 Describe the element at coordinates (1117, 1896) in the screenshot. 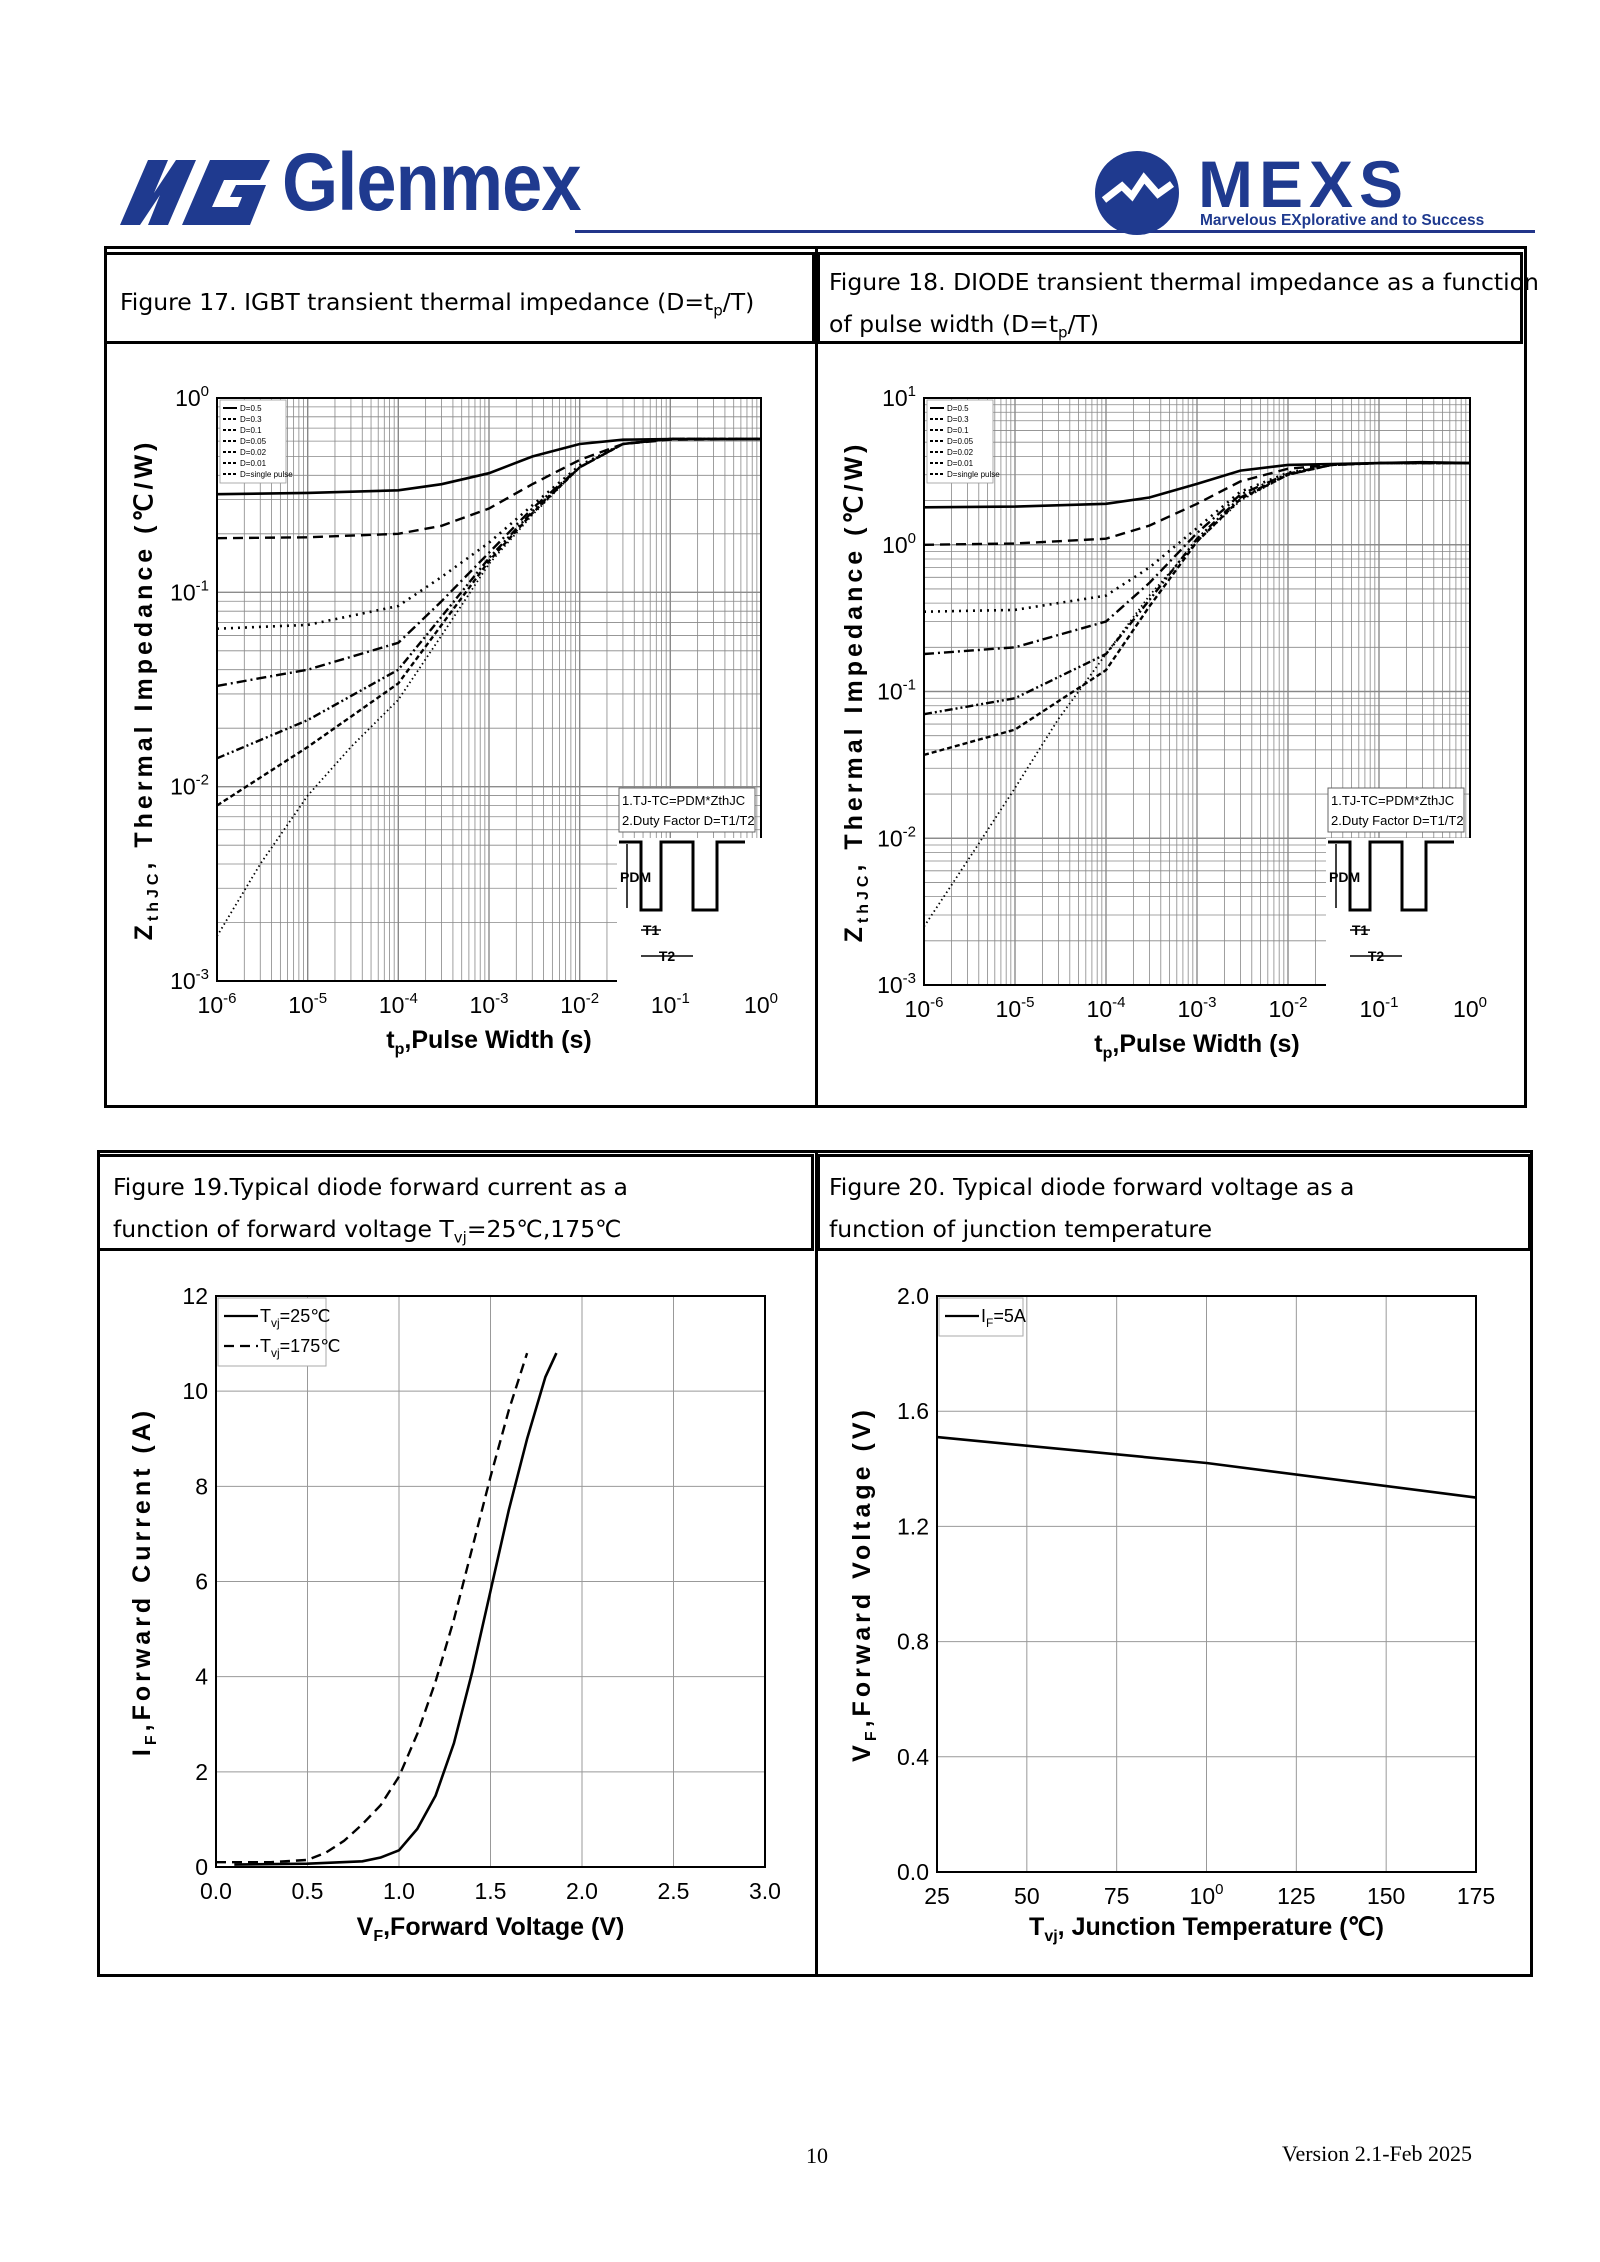

I see `fig20-x-tick-label: 75` at that location.